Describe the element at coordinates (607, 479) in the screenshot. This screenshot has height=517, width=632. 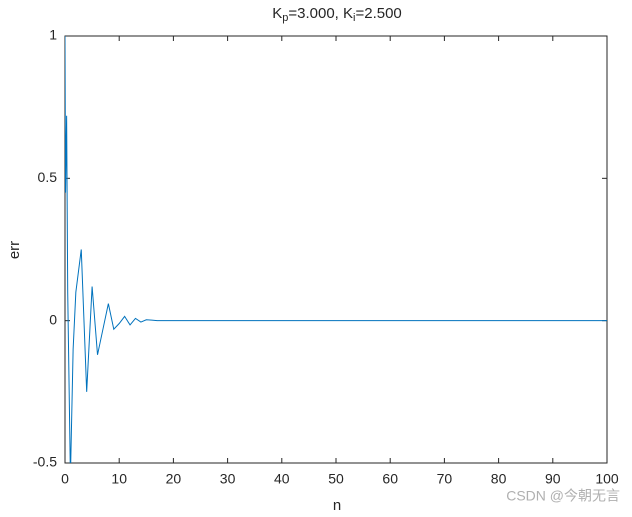
I see `x-tick-label: 100` at that location.